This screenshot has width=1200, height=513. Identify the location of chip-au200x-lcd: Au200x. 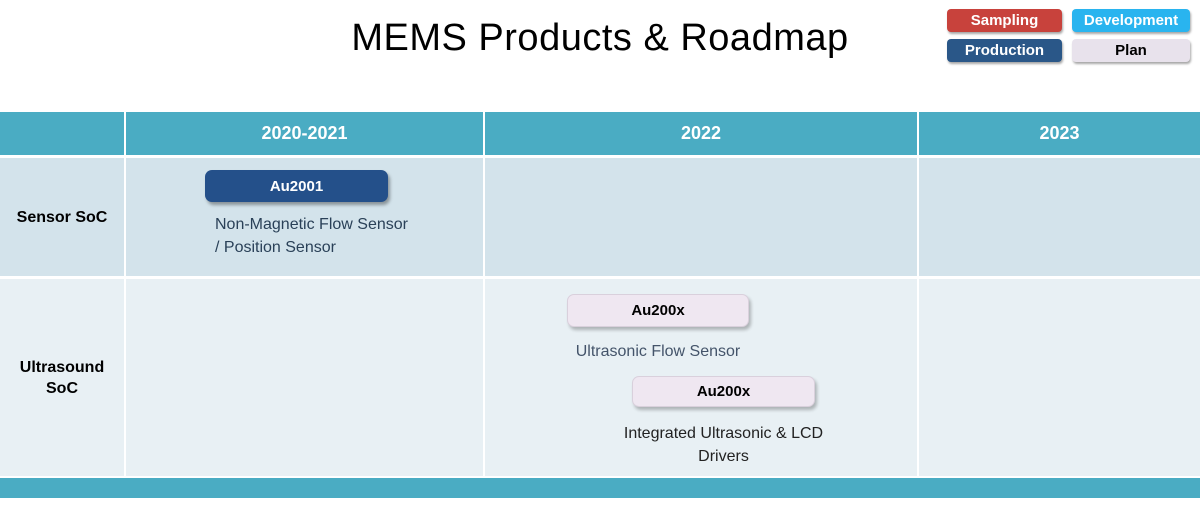
(723, 391).